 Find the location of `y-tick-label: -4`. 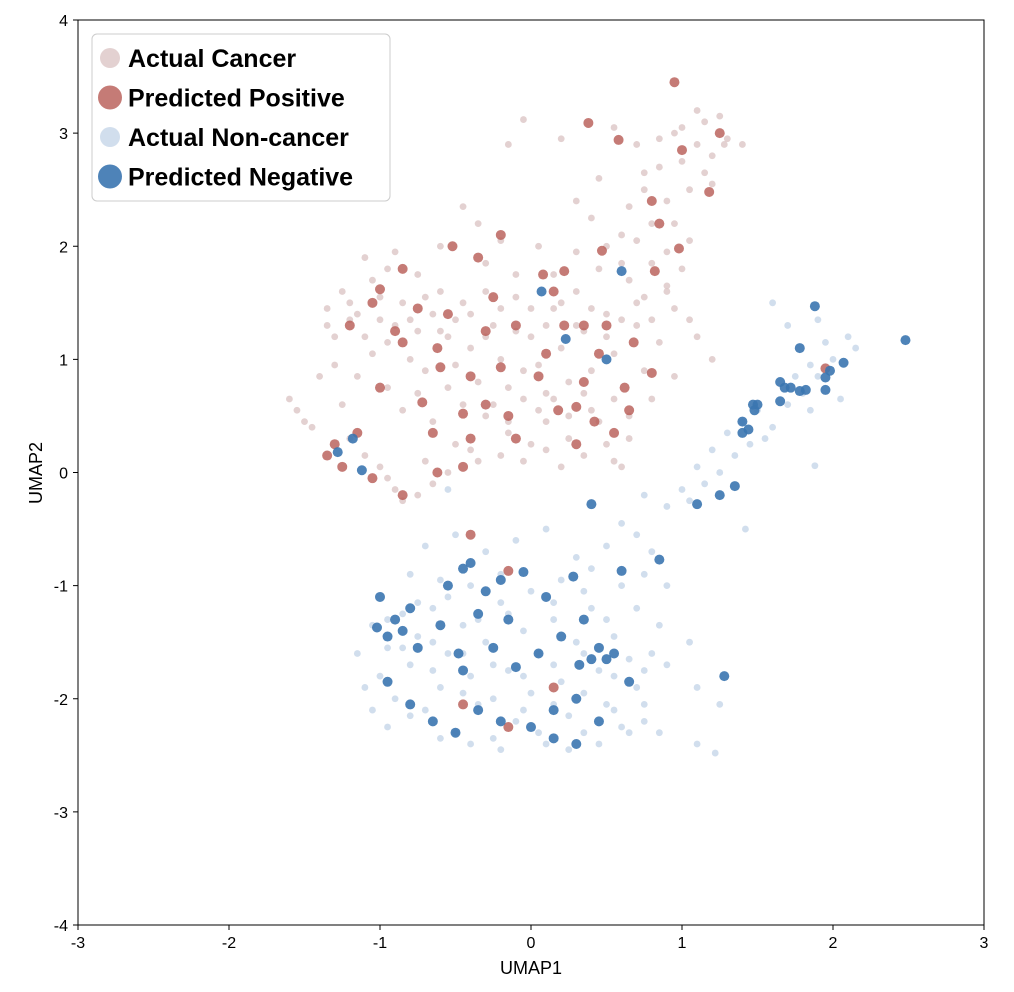

y-tick-label: -4 is located at coordinates (61, 926).